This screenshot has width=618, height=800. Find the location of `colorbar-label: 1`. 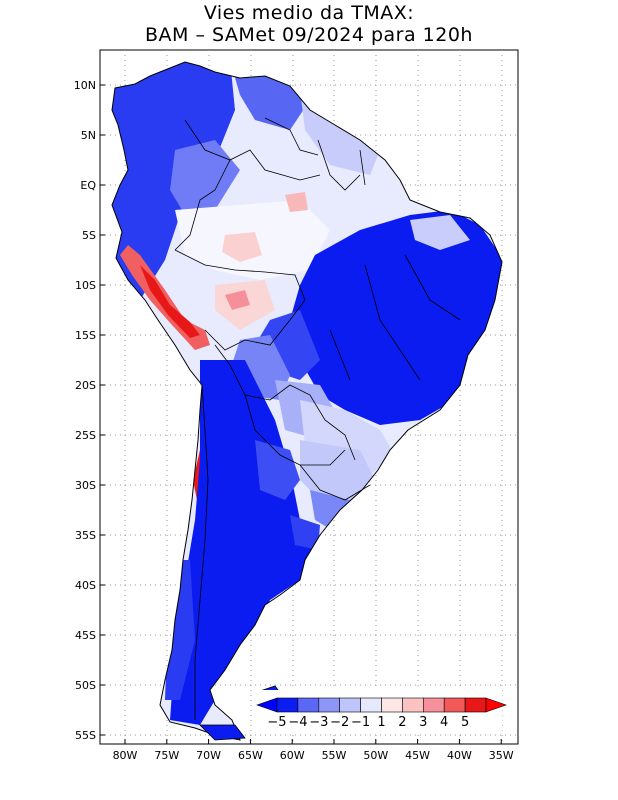

colorbar-label: 1 is located at coordinates (381, 722).